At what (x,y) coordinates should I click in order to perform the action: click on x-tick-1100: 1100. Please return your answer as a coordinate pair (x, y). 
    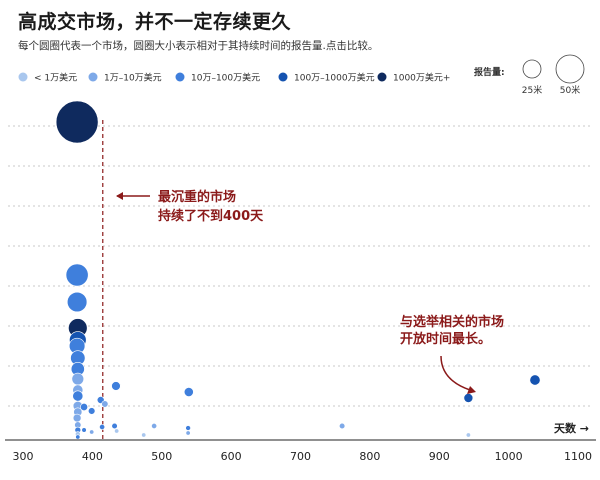
    Looking at the image, I should click on (578, 456).